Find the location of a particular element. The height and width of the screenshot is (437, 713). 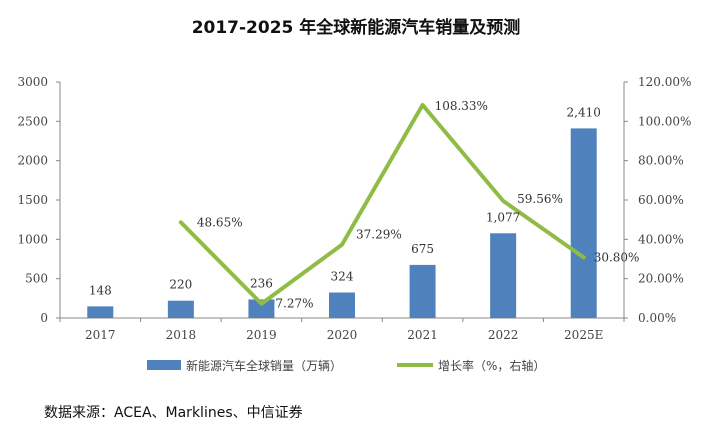

bar-value-label: 148 is located at coordinates (100, 290).